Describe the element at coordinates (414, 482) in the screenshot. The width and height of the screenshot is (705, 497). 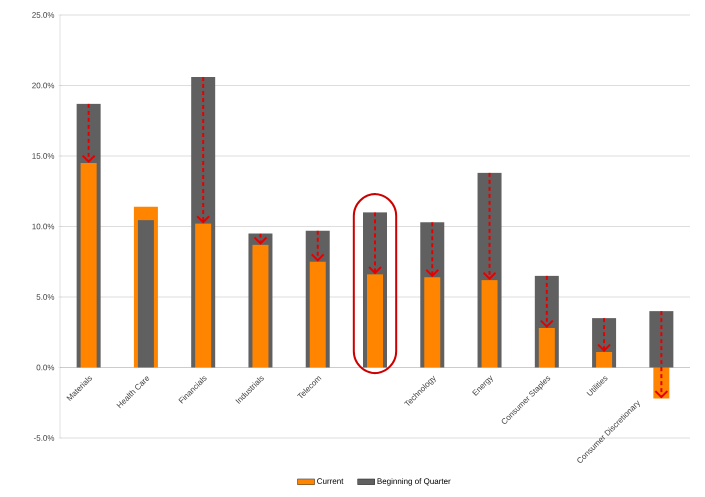
I see `legend-label: Beginning of Quarter` at that location.